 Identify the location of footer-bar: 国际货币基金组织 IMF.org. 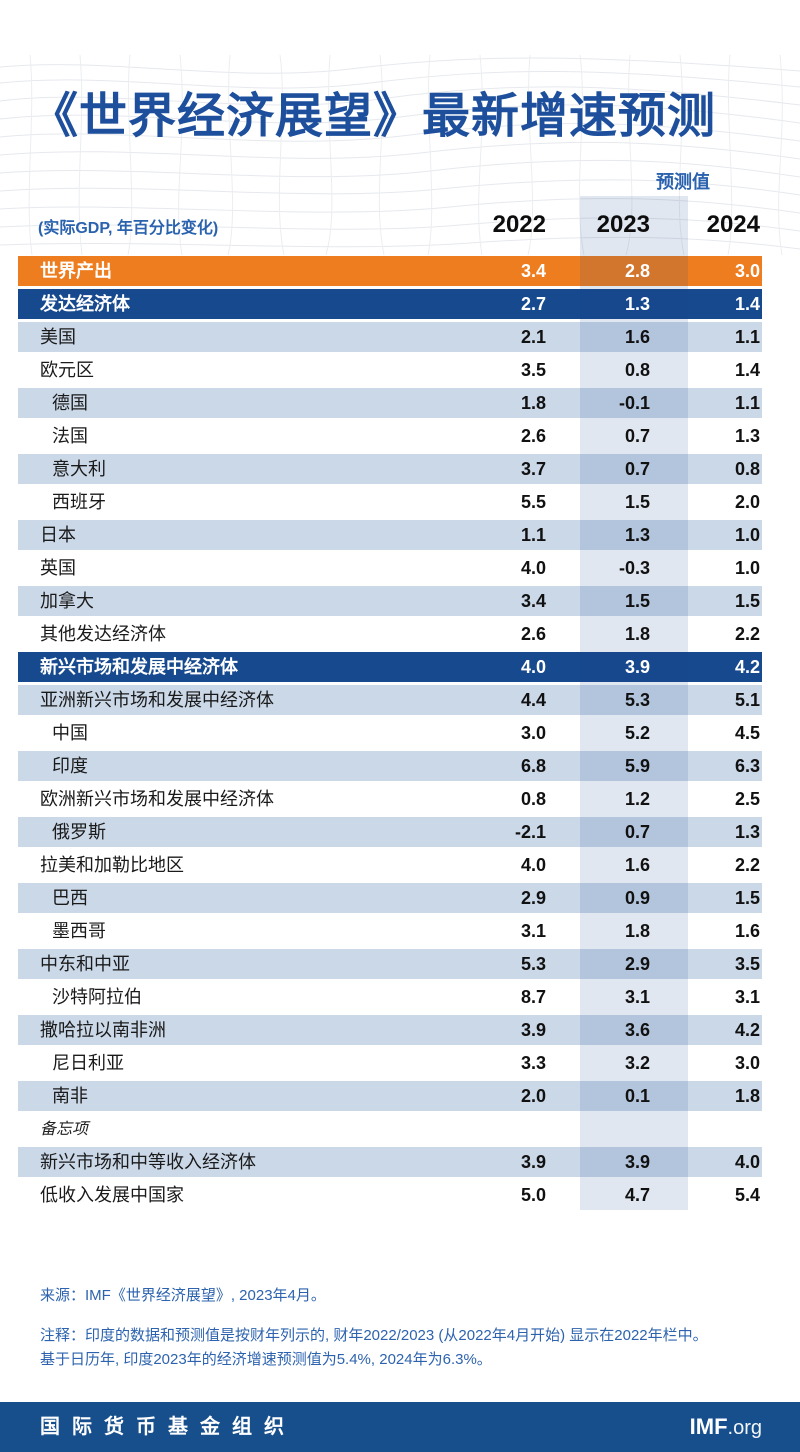
(400, 1427).